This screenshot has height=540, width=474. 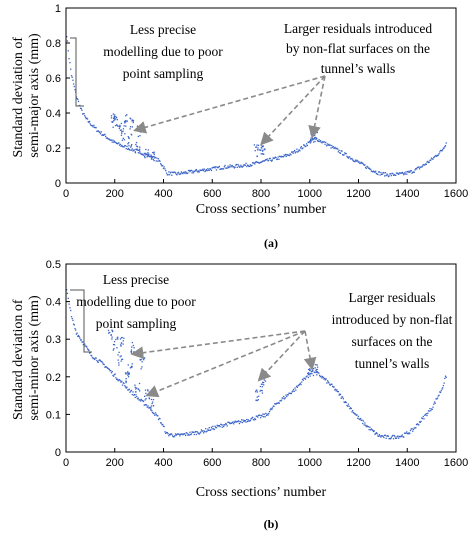 What do you see at coordinates (53, 44) in the screenshot?
I see `y-tick-label: 0.8` at bounding box center [53, 44].